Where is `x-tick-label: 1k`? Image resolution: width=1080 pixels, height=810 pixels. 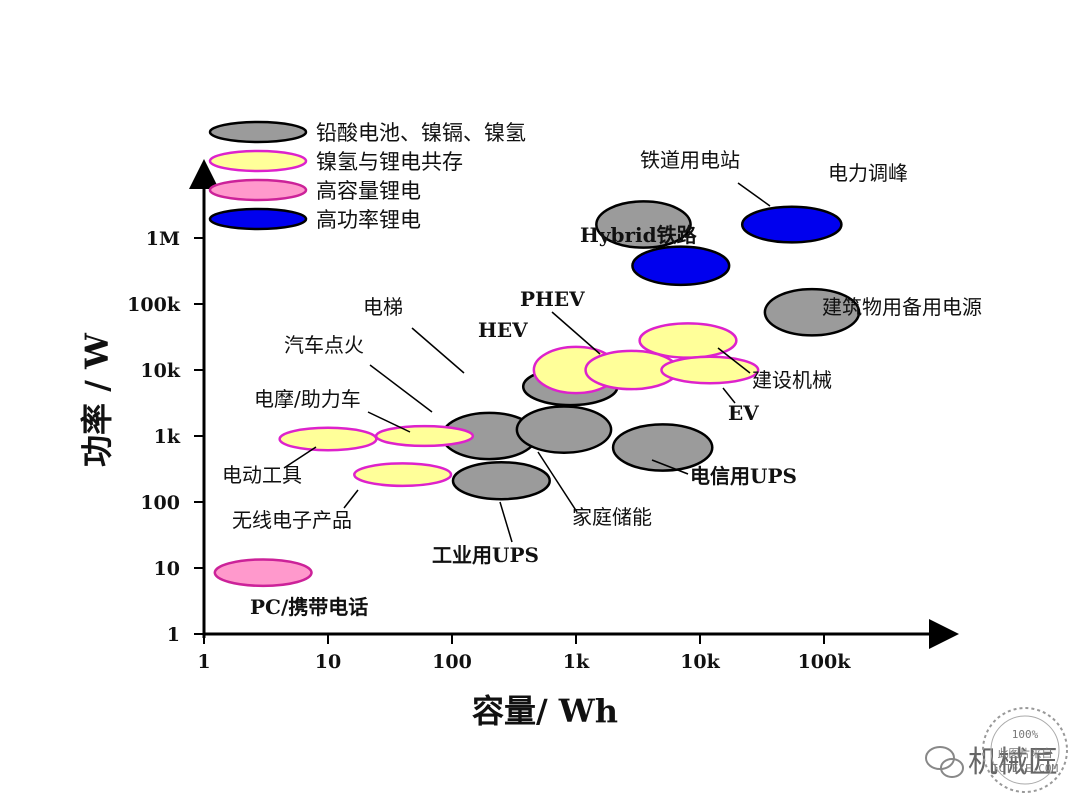 x-tick-label: 1k is located at coordinates (576, 662).